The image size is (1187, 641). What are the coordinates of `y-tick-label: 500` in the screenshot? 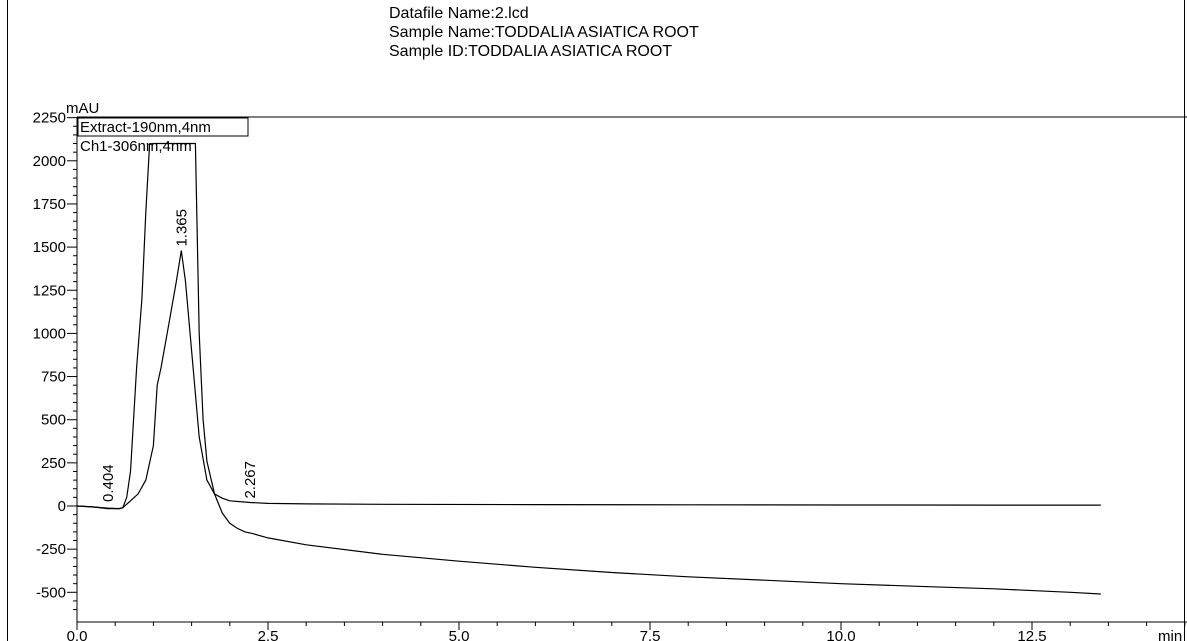 It's located at (53, 420).